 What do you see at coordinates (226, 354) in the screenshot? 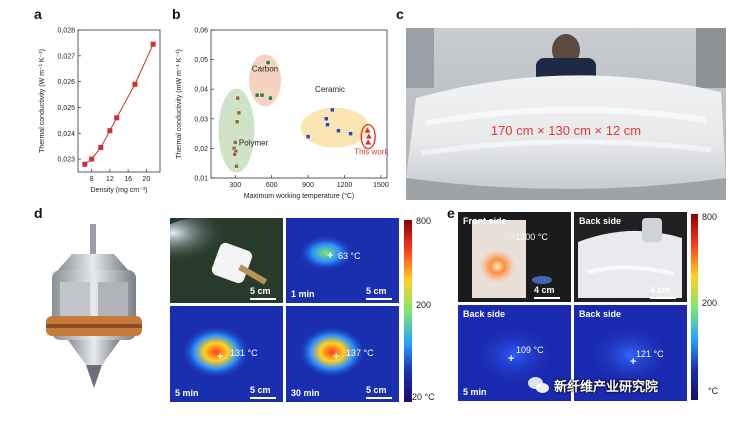
I see `thermal-tile-d-5min: + 131 °C 5 min 5 cm` at bounding box center [226, 354].